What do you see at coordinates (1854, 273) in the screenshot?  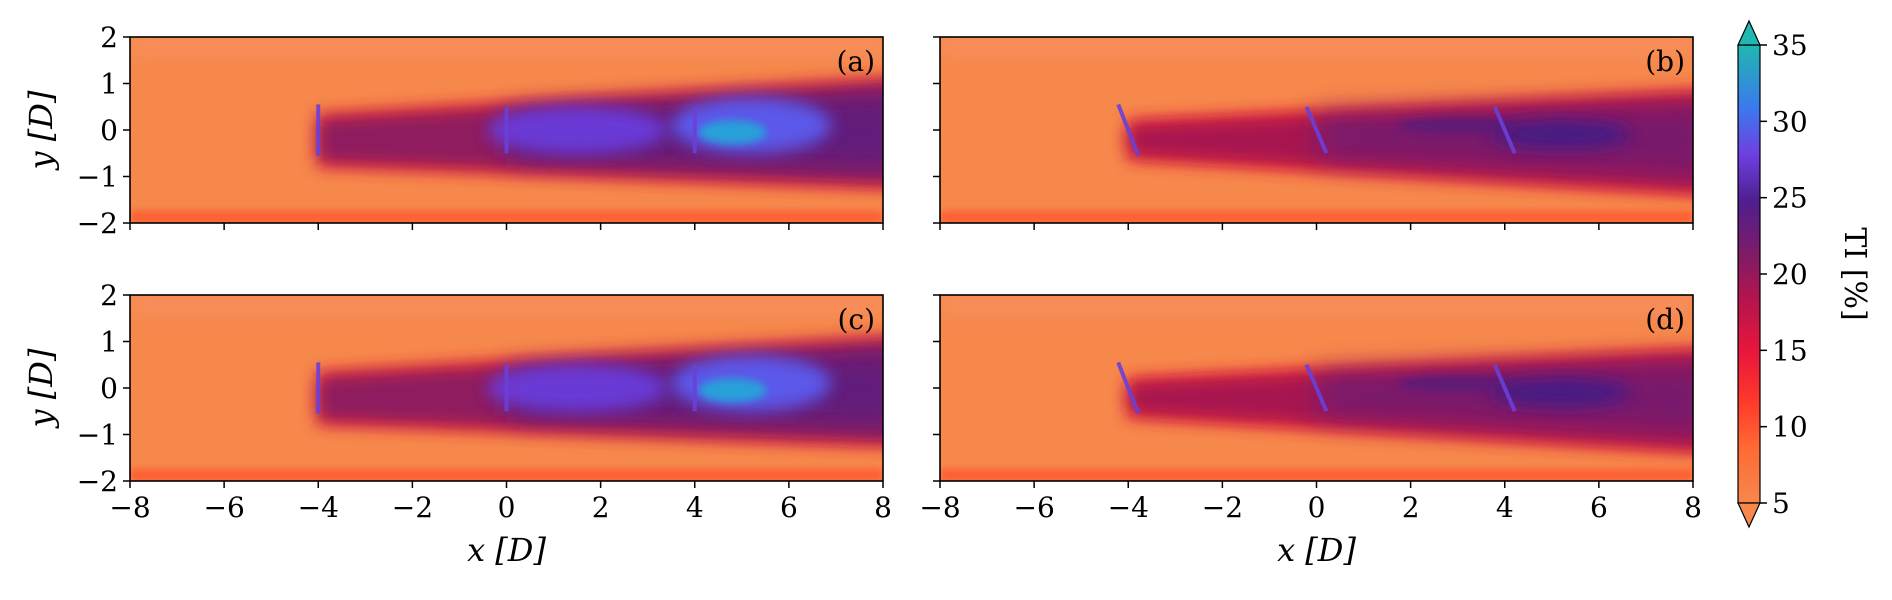 I see `colorbar-label: TI [%]` at bounding box center [1854, 273].